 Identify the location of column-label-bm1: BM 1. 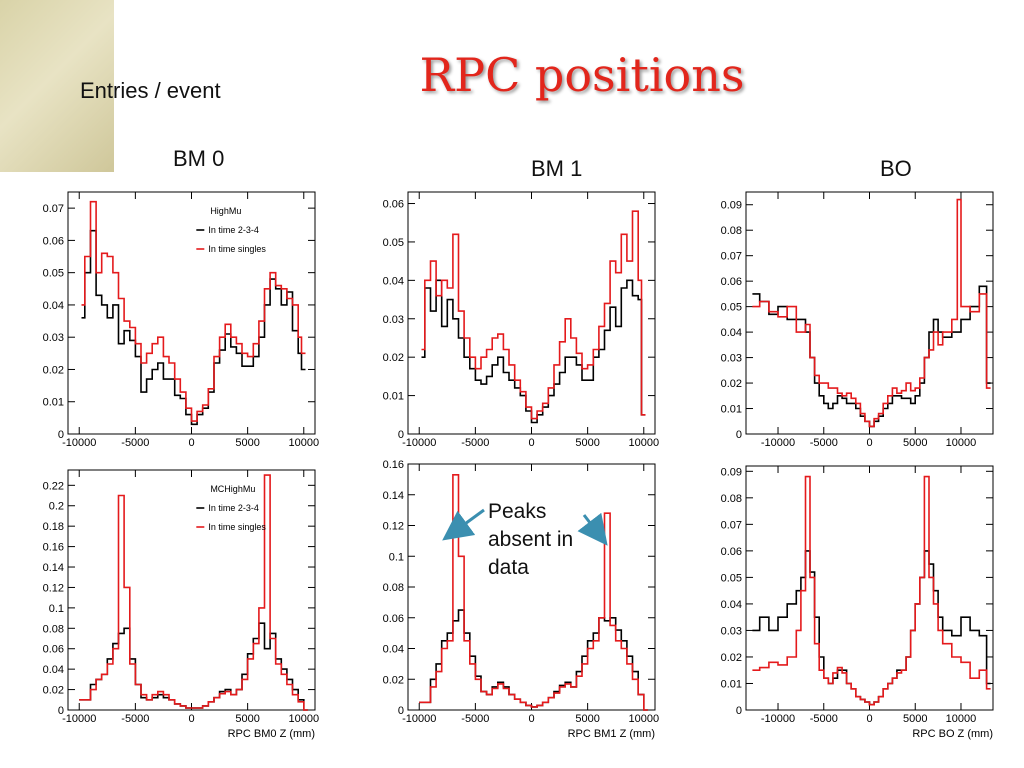
(557, 168).